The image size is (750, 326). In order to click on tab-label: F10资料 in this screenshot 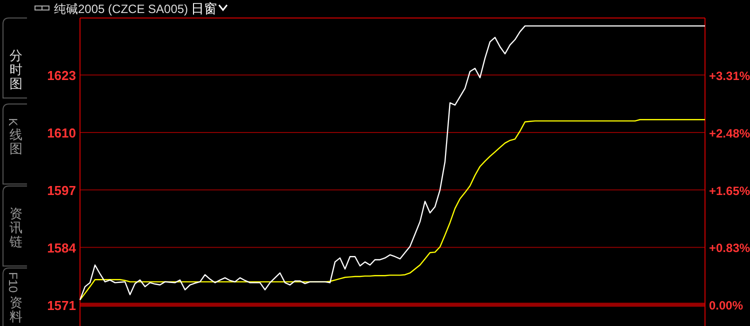, I will do `click(14, 298)`.